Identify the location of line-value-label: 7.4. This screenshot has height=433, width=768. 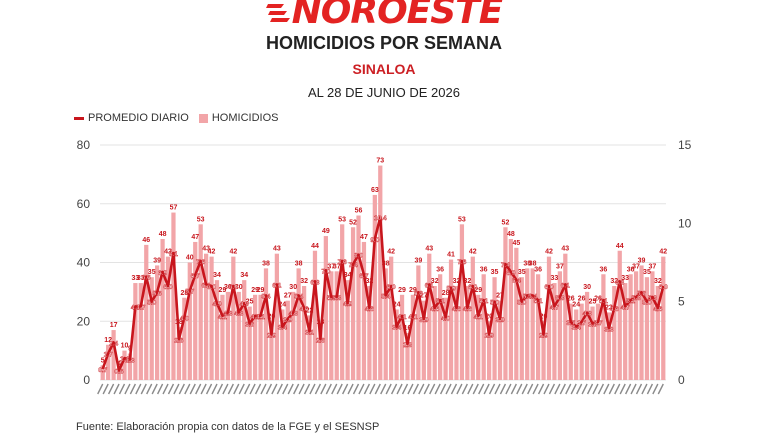
(353, 265).